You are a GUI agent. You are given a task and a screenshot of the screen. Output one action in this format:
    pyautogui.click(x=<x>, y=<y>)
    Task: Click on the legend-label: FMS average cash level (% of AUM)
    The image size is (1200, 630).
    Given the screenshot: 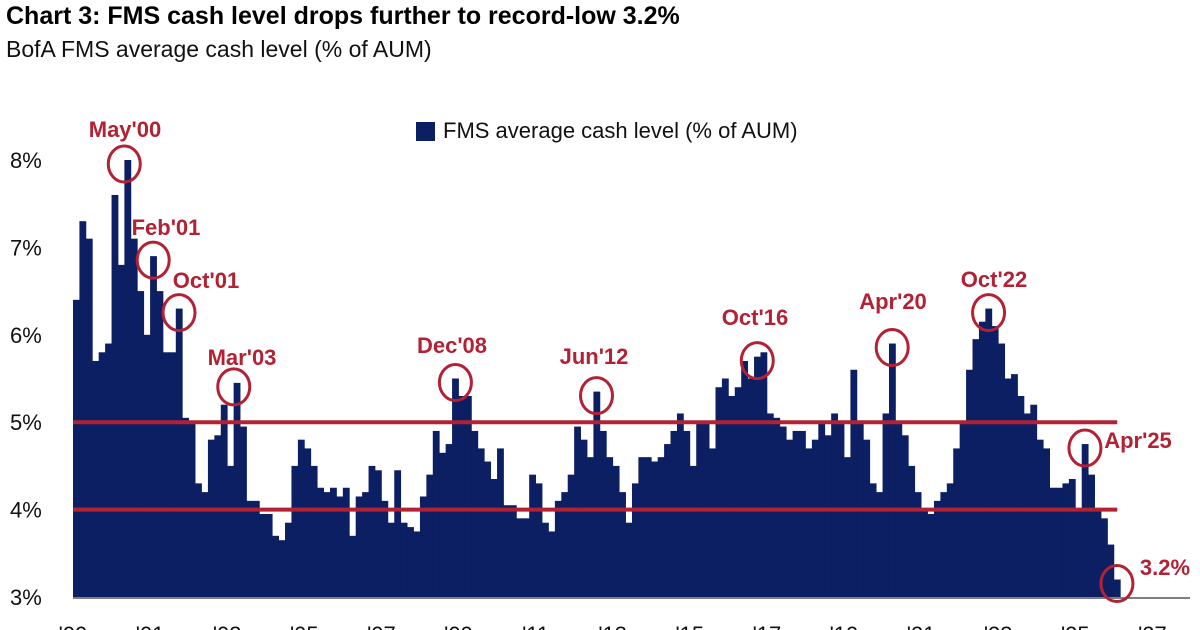 What is the action you would take?
    pyautogui.click(x=620, y=130)
    